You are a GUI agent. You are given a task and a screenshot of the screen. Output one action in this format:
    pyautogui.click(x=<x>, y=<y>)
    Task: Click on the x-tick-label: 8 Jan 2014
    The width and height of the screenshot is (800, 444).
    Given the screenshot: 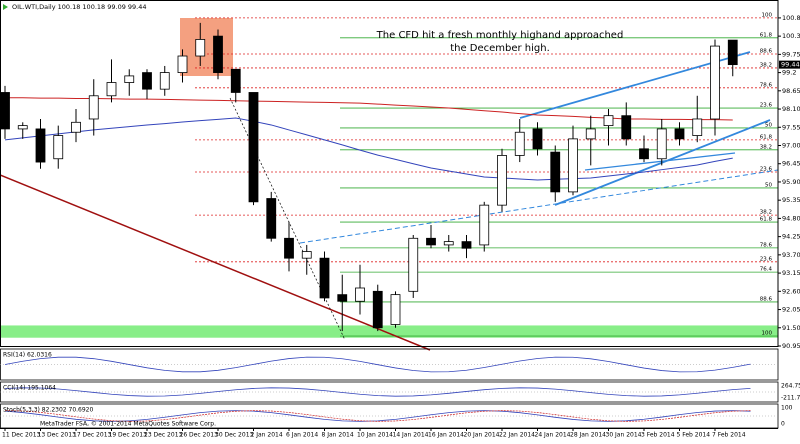 What is the action you would take?
    pyautogui.click(x=338, y=435)
    